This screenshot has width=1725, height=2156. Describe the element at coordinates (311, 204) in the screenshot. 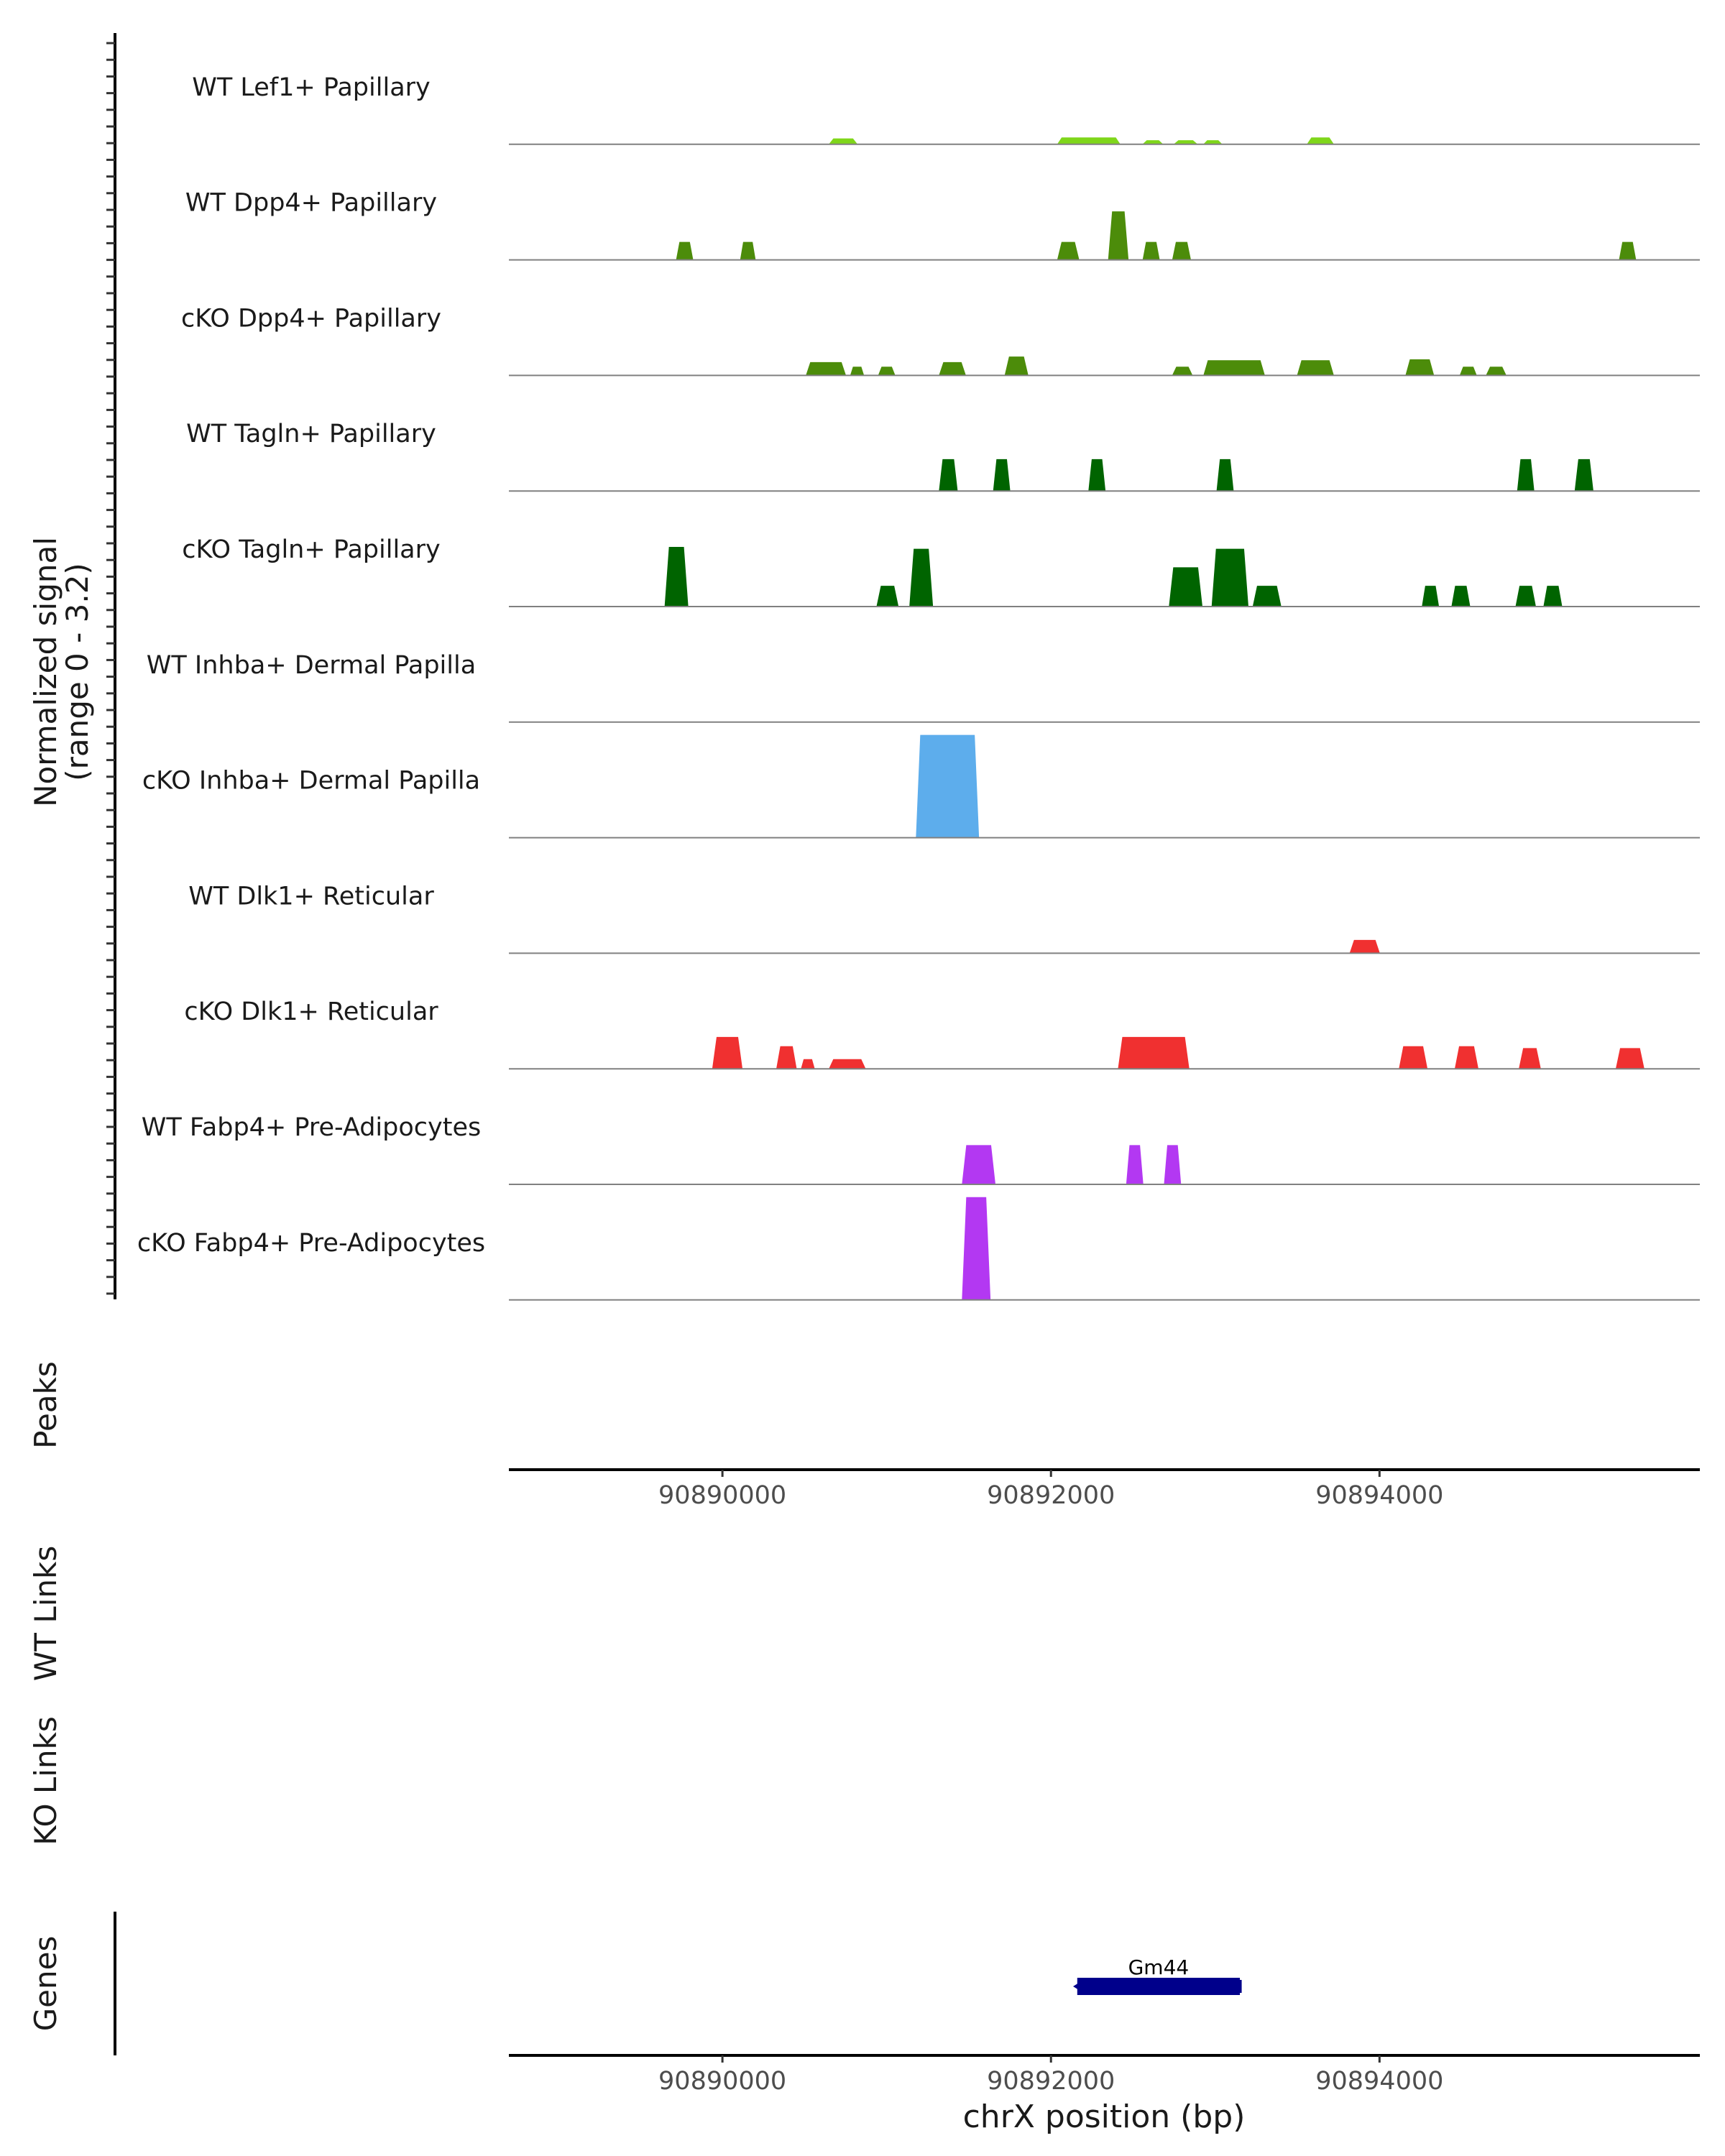

I see `track-label: WT Dpp4+ Papillary` at that location.